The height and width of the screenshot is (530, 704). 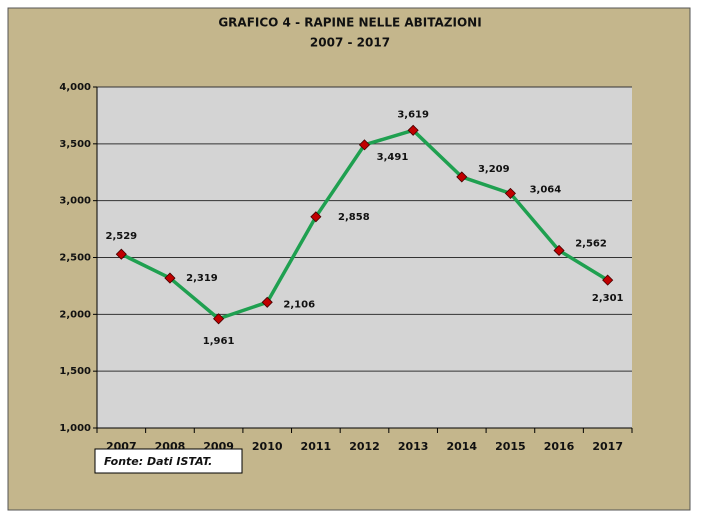 What do you see at coordinates (75, 314) in the screenshot?
I see `y-tick-label: 2,000` at bounding box center [75, 314].